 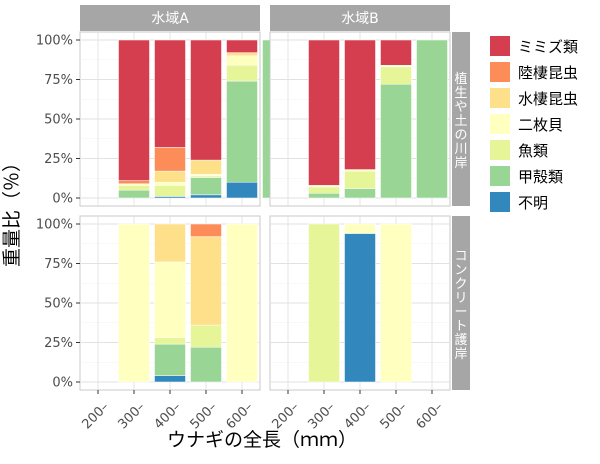 I want to click on x-axis-title: ウナギの全長（ｍｍ）, so click(x=262, y=440).